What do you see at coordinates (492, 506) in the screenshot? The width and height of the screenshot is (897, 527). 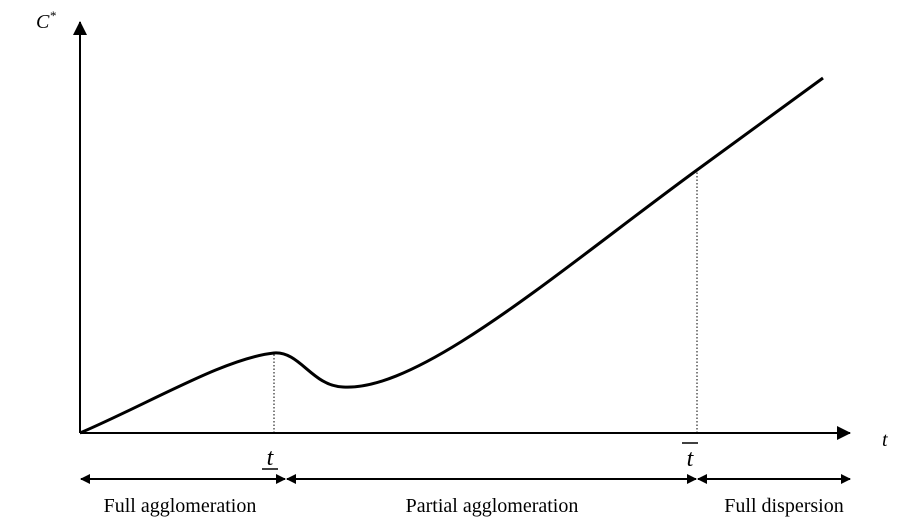 I see `region-label: Partial agglomeration` at bounding box center [492, 506].